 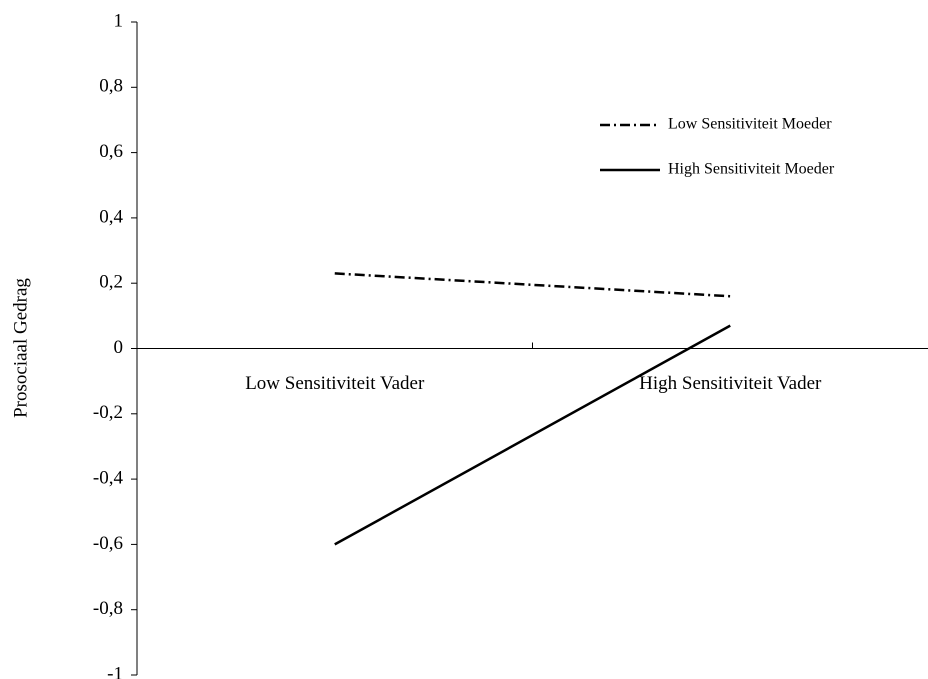 What do you see at coordinates (108, 608) in the screenshot?
I see `y-tick-label: -0,8` at bounding box center [108, 608].